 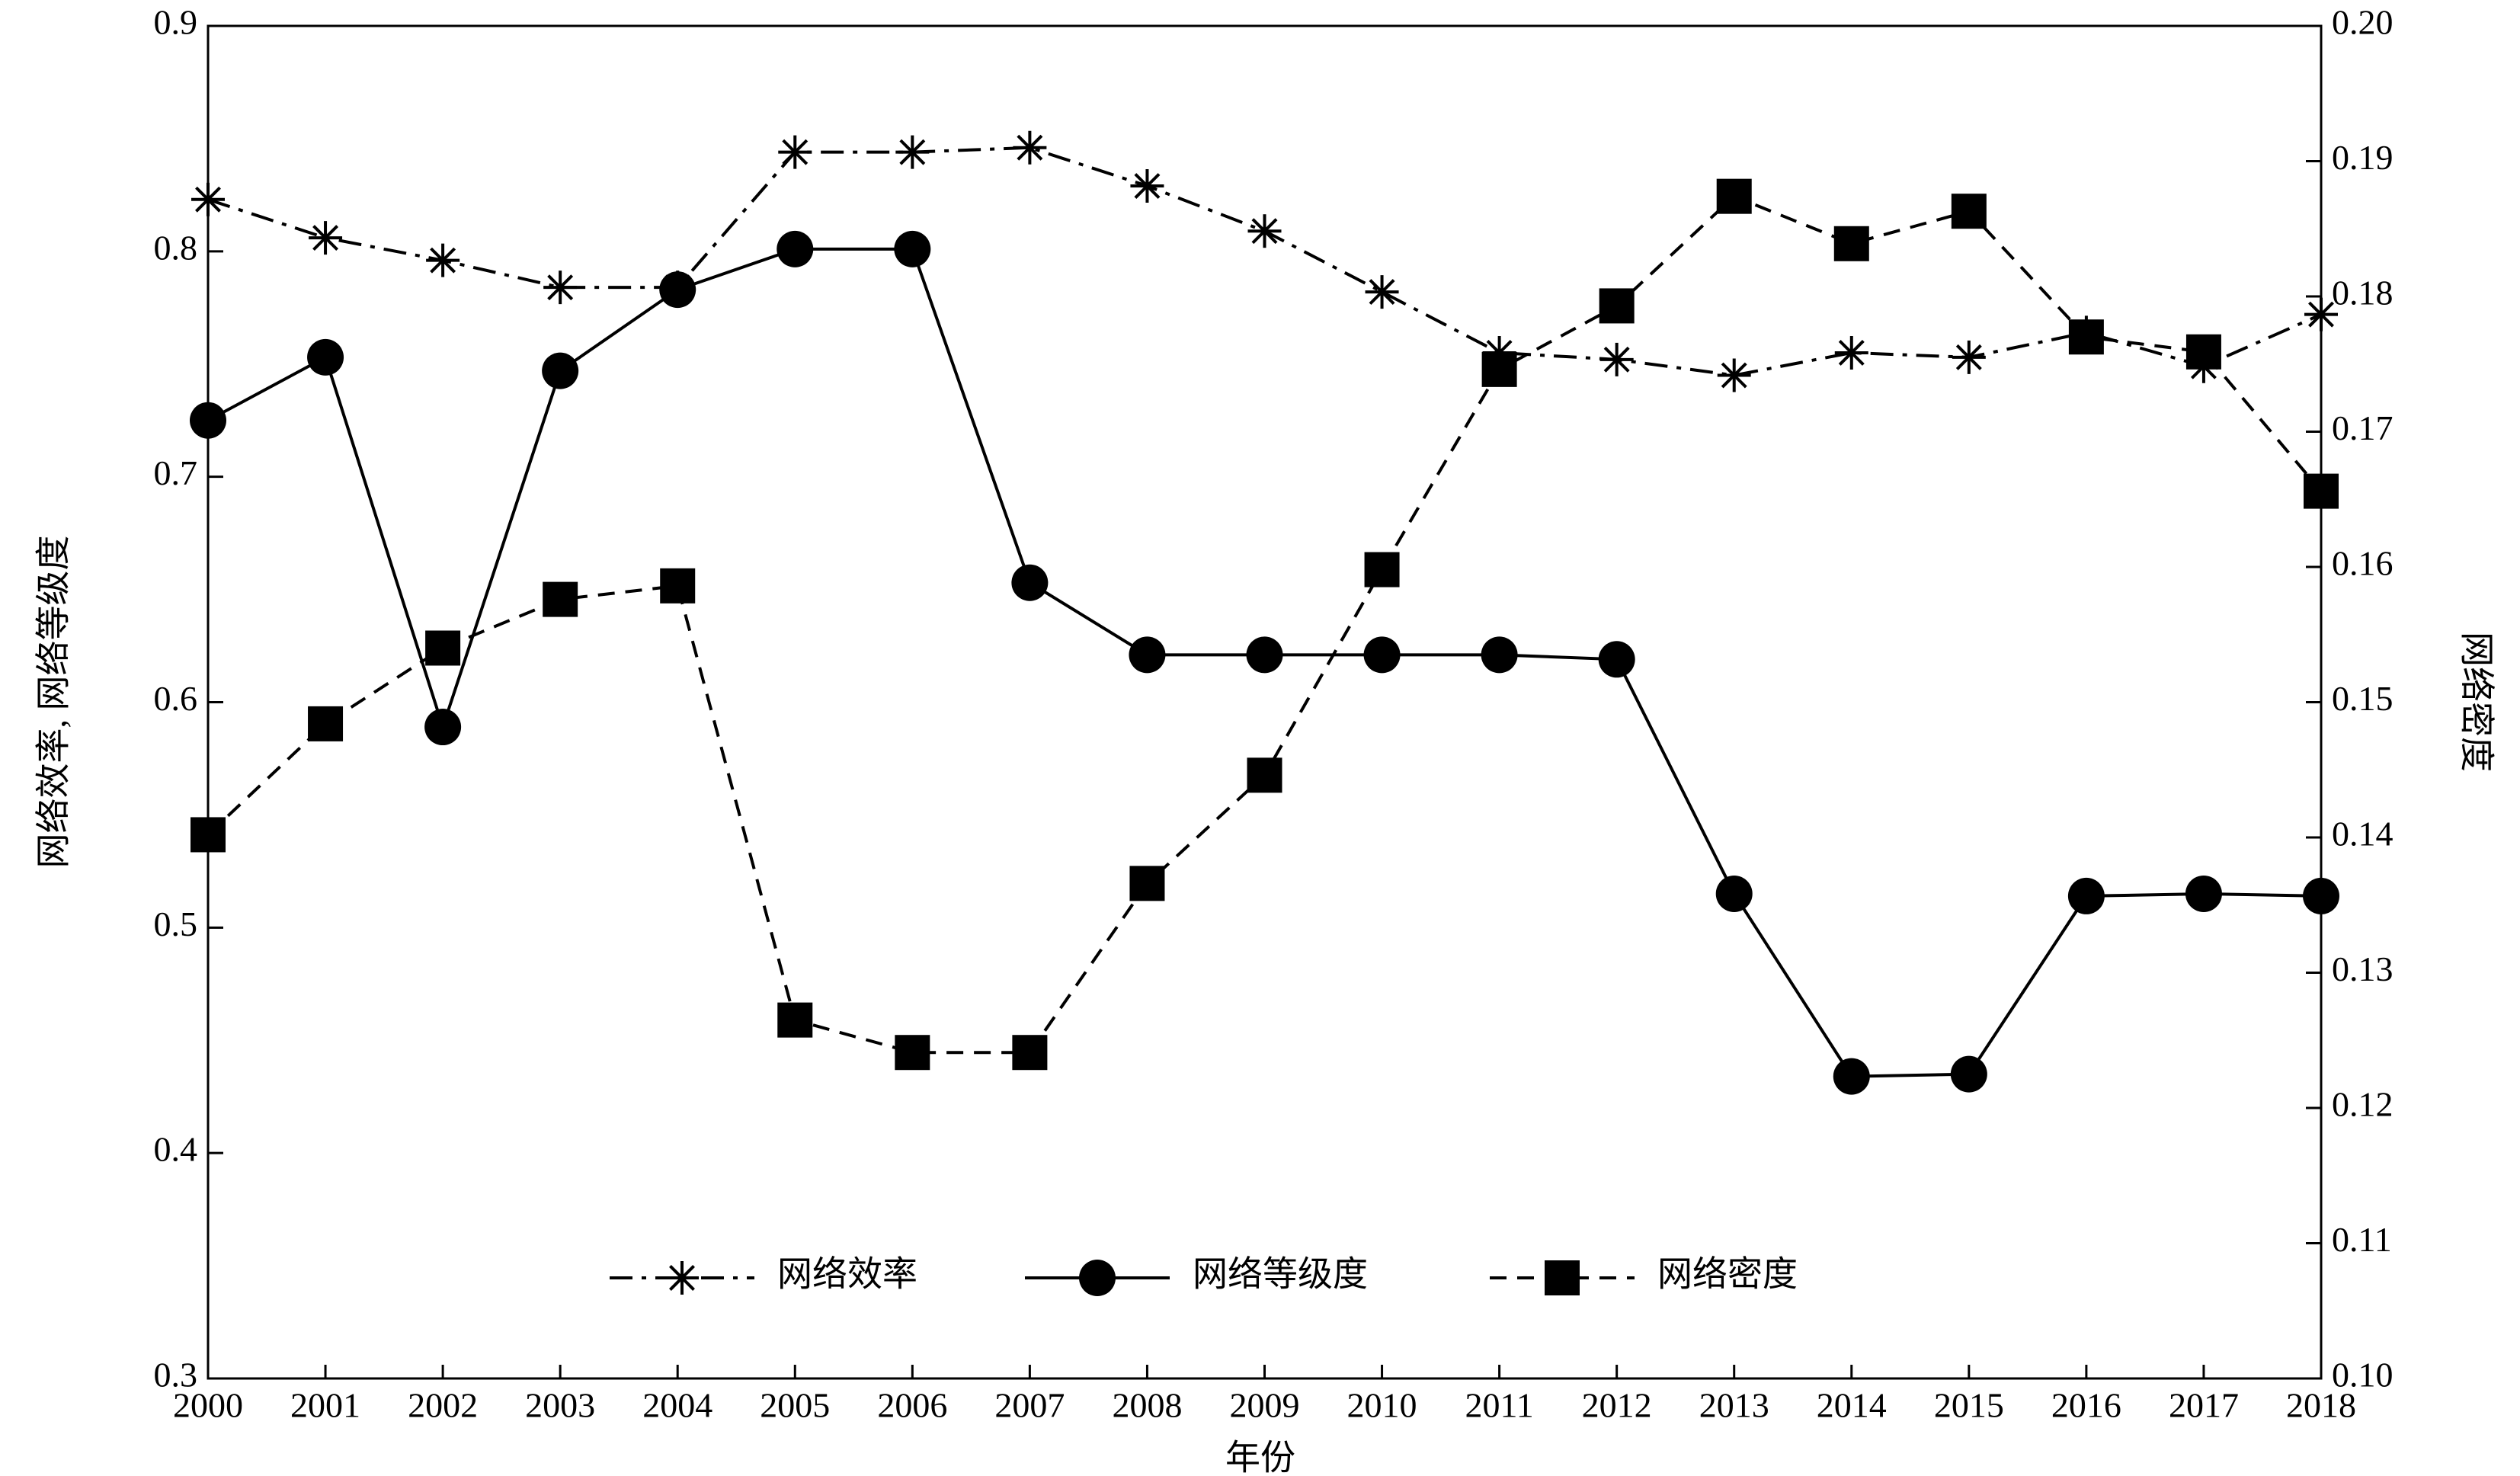 I want to click on x-tick-label: 2017, so click(x=2204, y=1405).